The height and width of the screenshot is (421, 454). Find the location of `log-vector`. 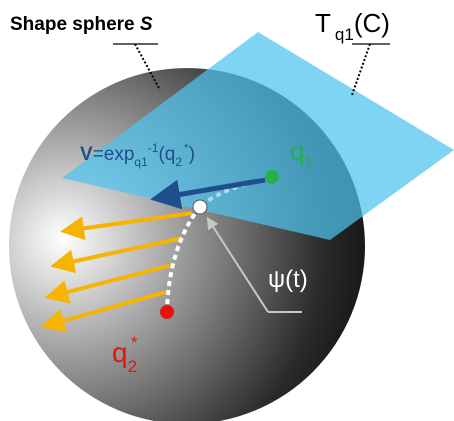

log-vector is located at coordinates (208, 193).